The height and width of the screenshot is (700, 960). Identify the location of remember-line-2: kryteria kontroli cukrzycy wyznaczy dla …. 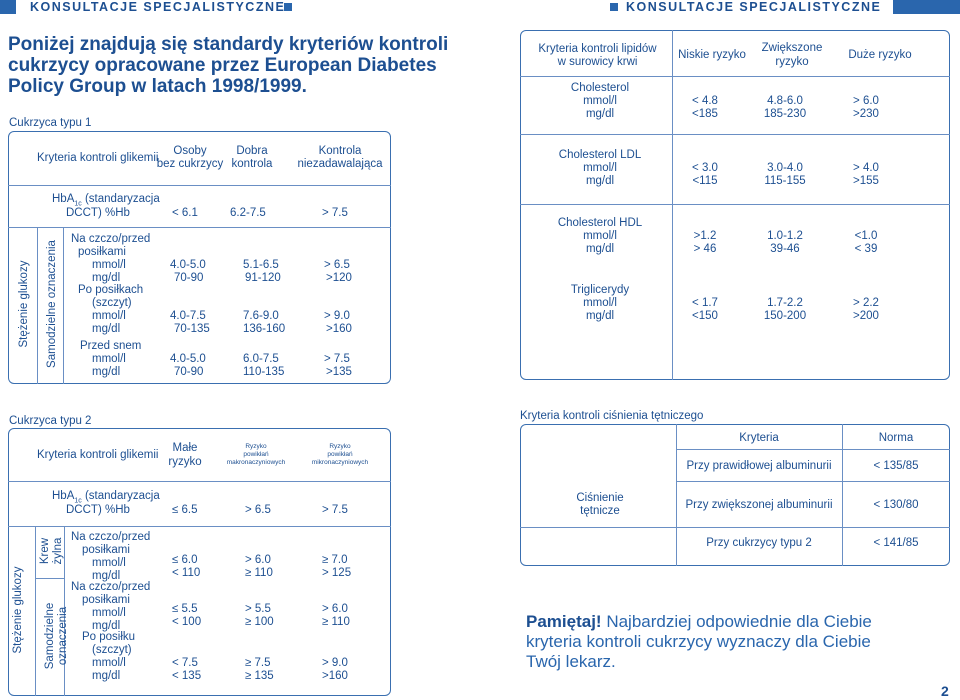
(698, 641).